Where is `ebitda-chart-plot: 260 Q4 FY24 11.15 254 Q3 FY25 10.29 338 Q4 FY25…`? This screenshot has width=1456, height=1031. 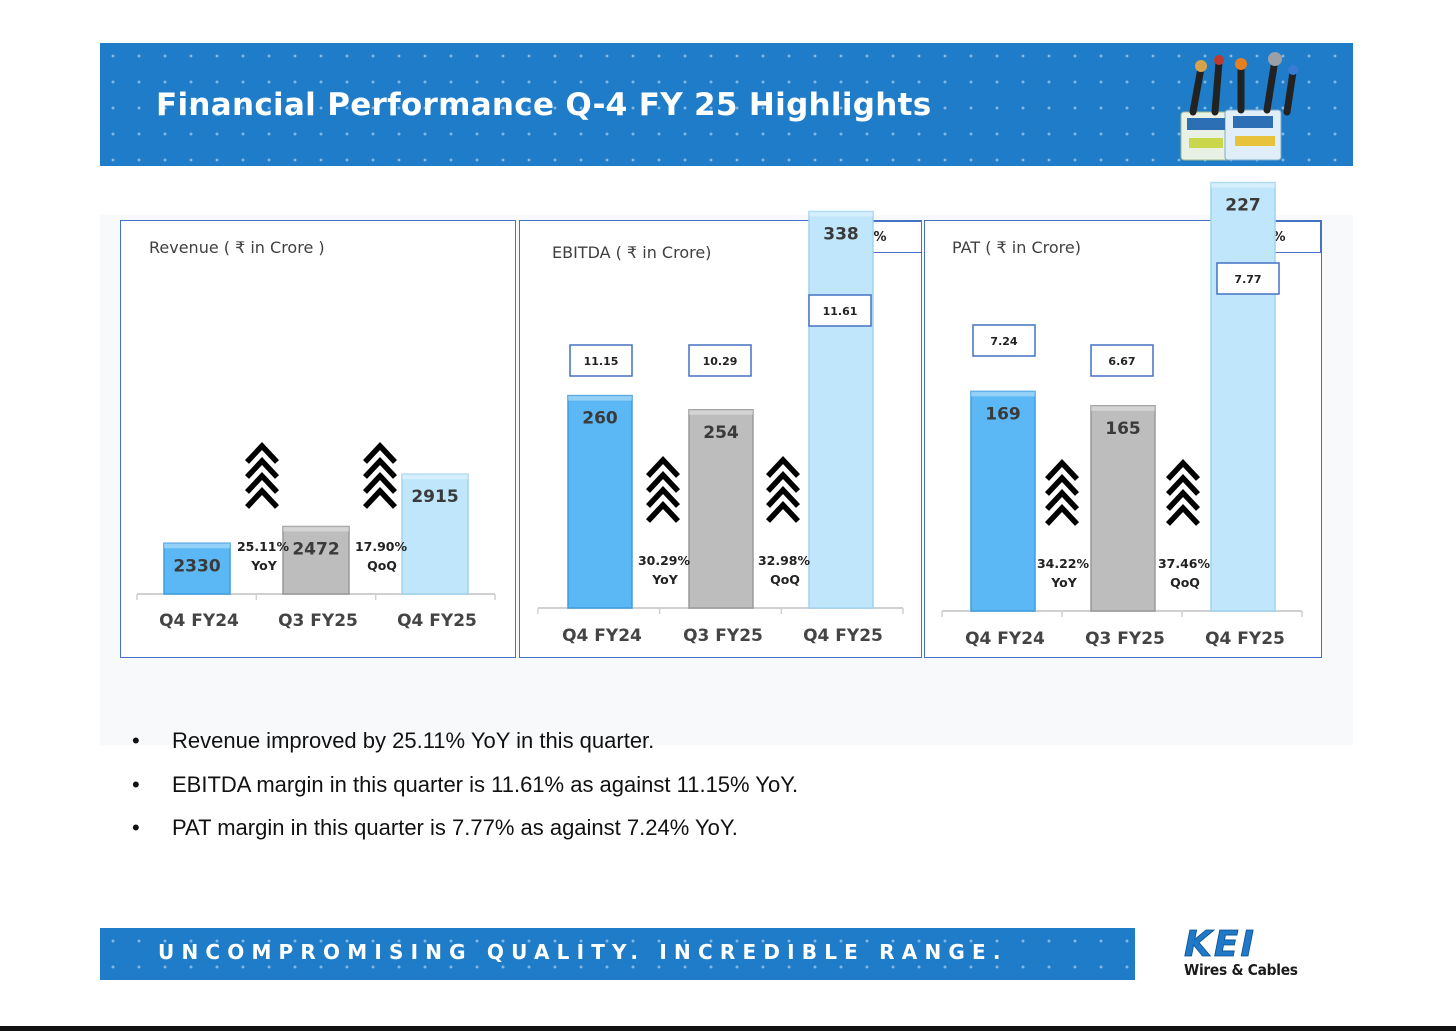 ebitda-chart-plot: 260 Q4 FY24 11.15 254 Q3 FY25 10.29 338 Q4 FY25… is located at coordinates (720, 428).